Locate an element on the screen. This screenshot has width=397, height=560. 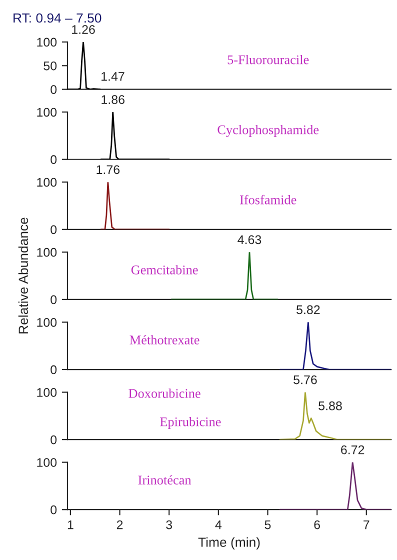
y-axis-title: Relative Abundance is located at coordinates (23, 276).